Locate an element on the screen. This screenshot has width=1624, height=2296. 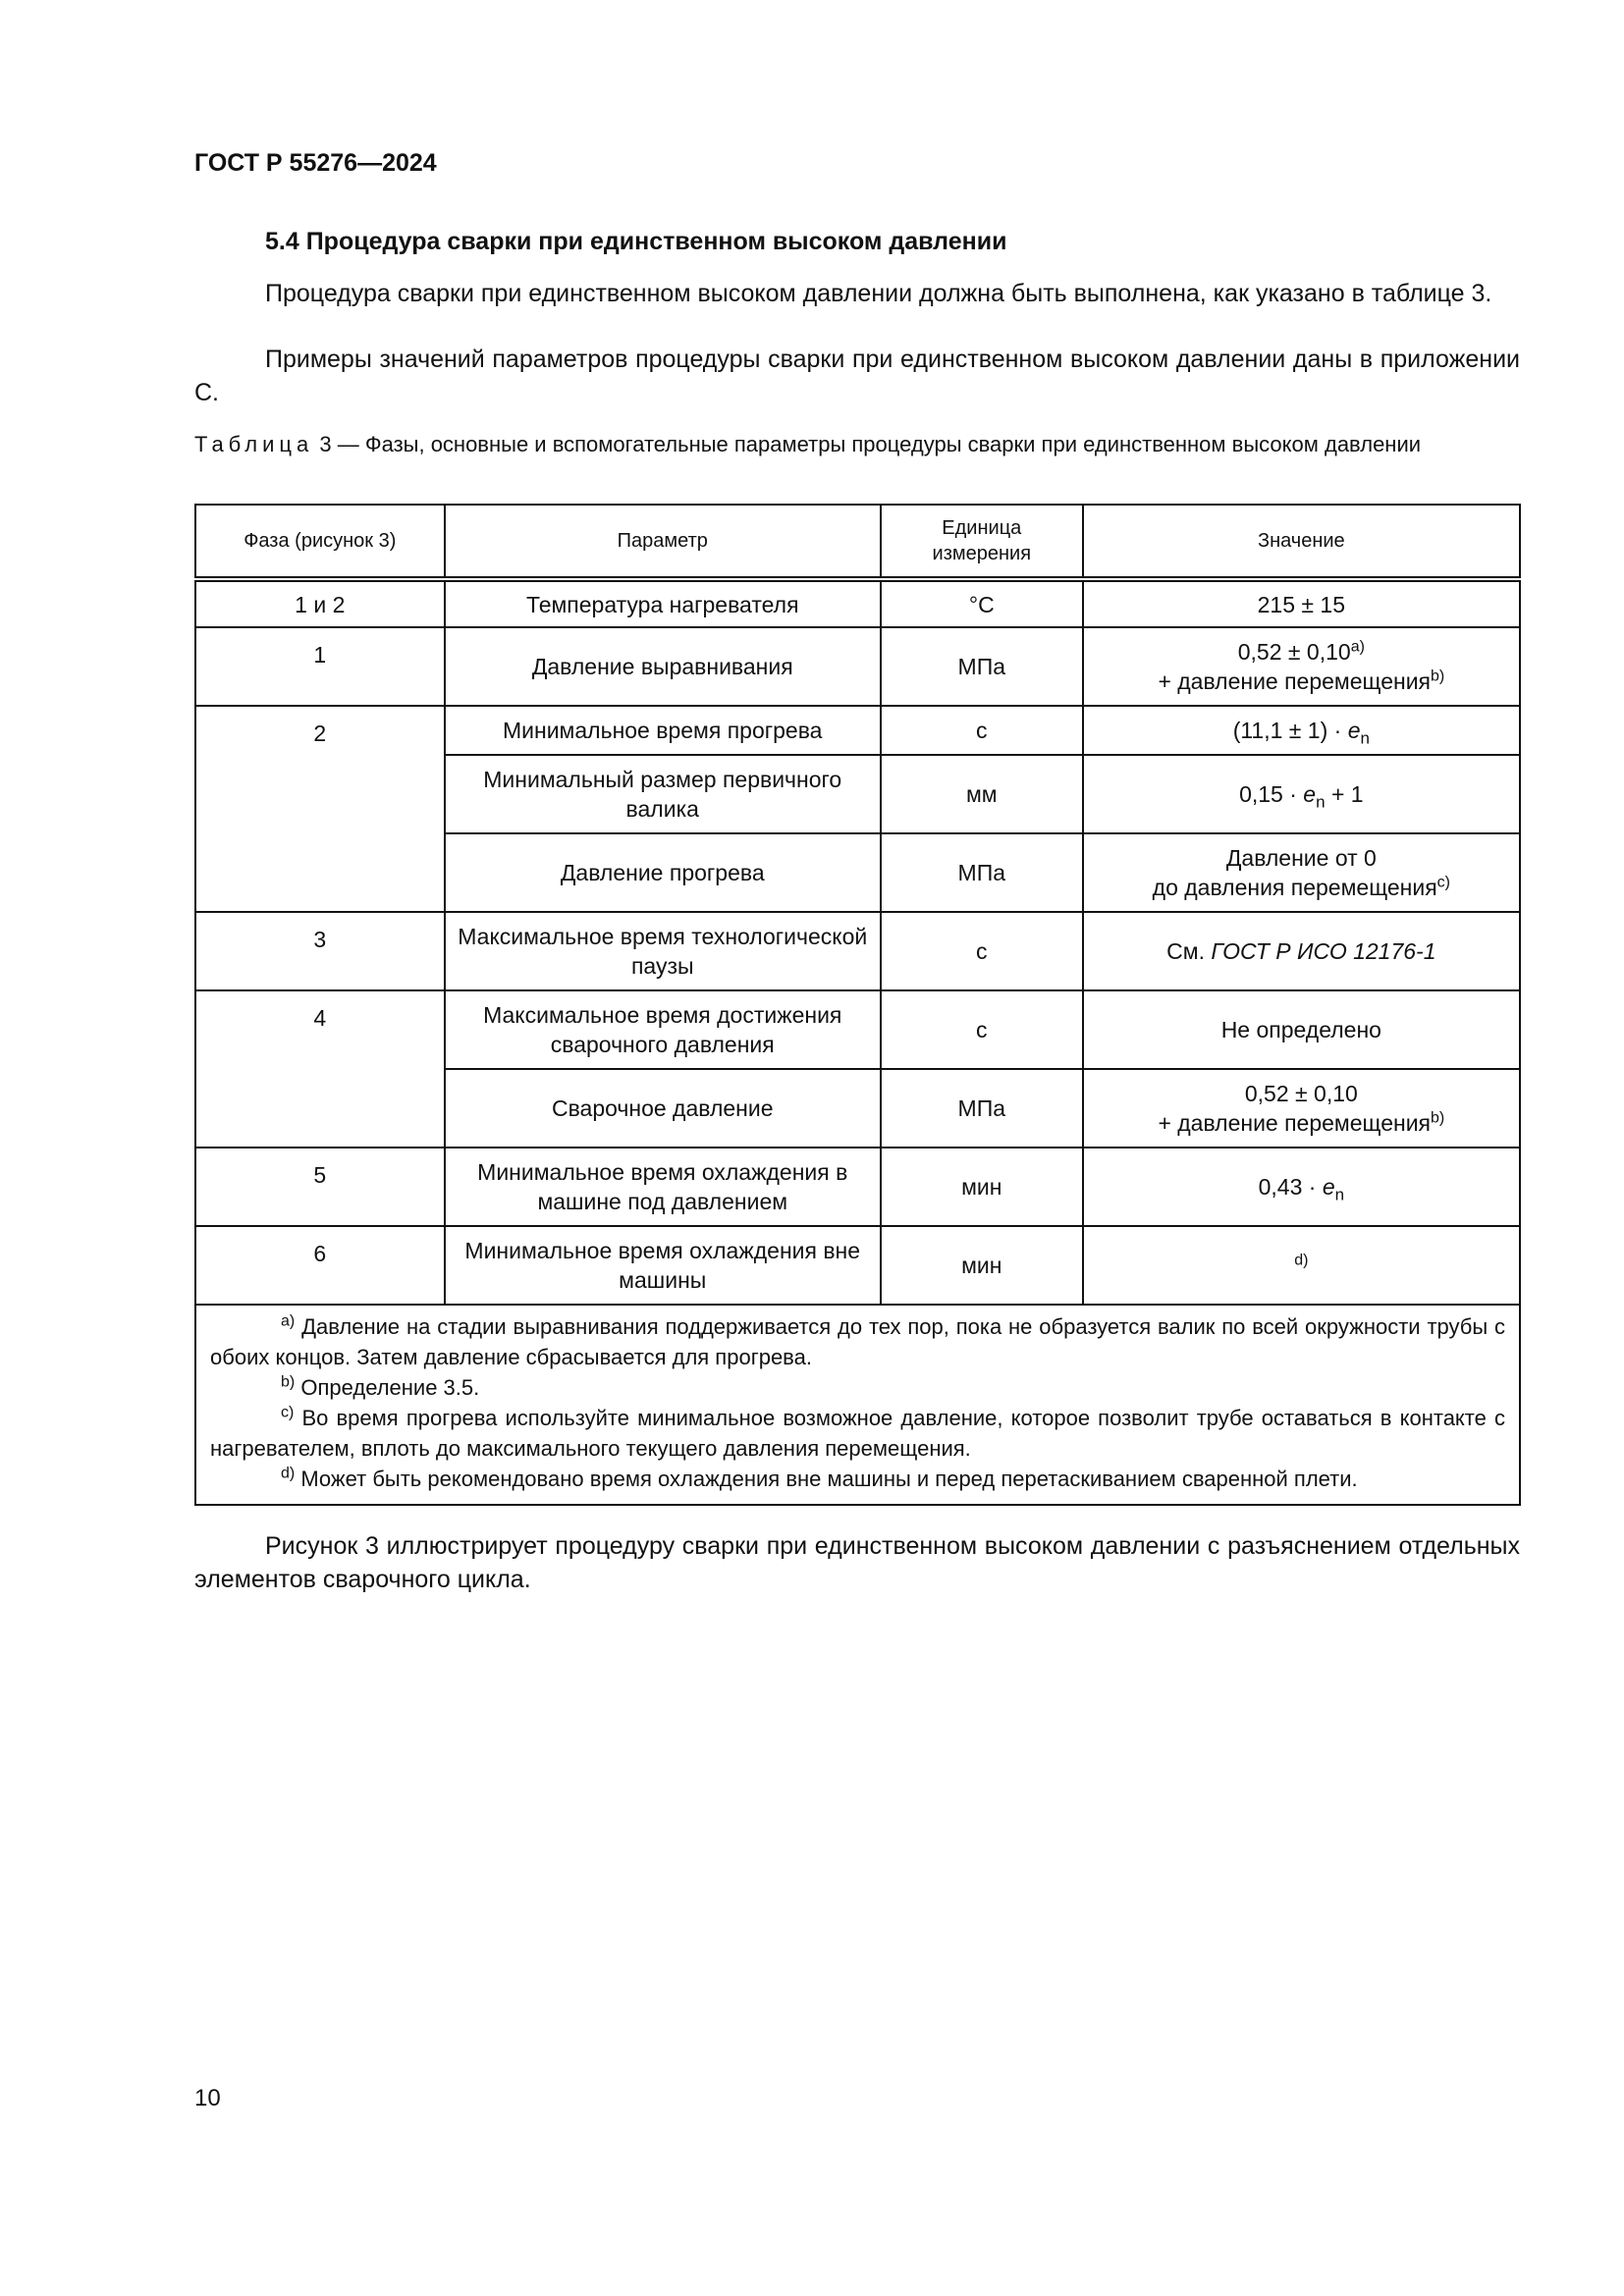
param-cell: Давление выравнивания is located at coordinates (662, 666).